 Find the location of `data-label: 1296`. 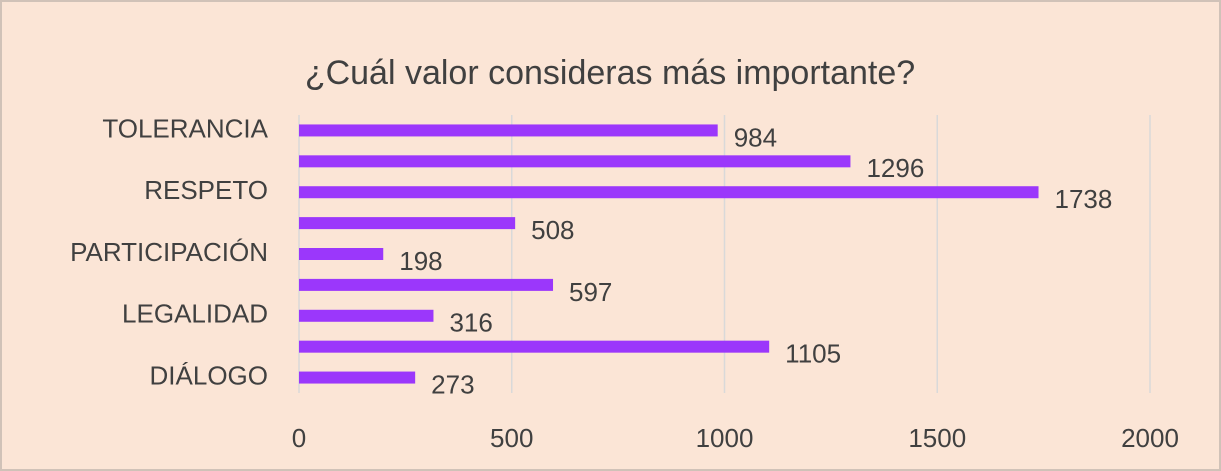

data-label: 1296 is located at coordinates (895, 168).